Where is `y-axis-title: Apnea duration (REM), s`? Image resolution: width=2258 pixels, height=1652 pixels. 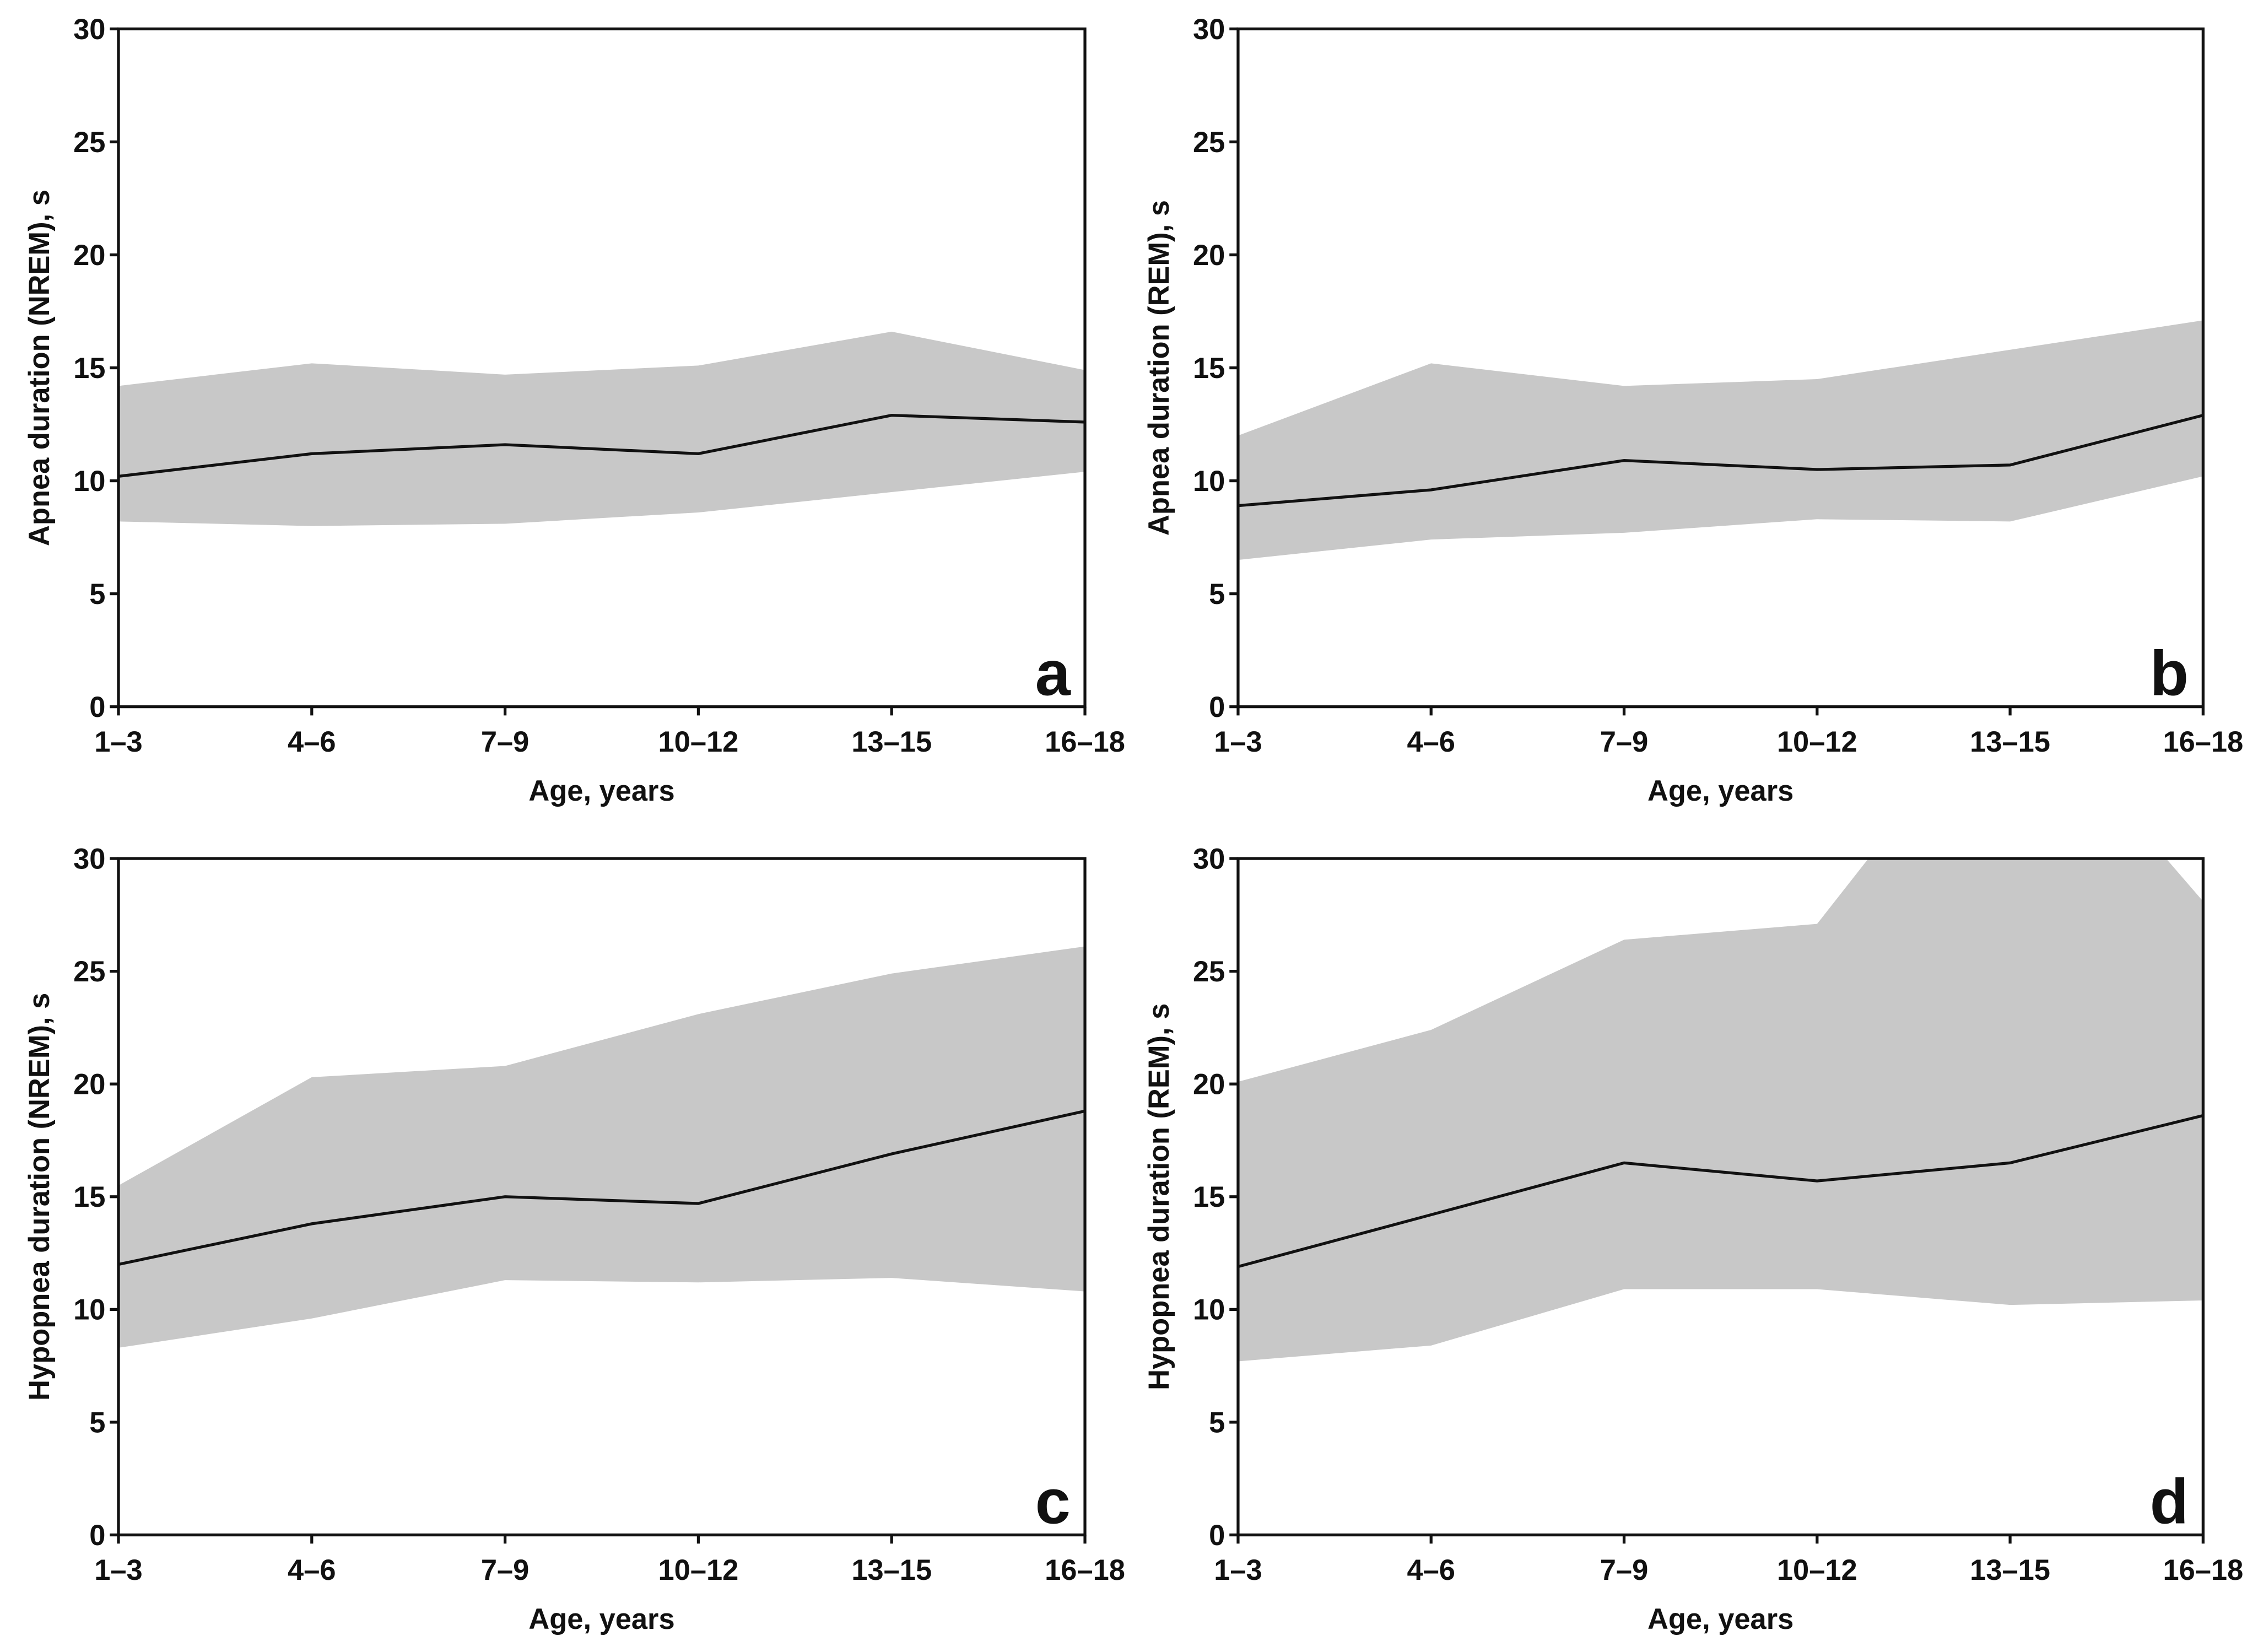
y-axis-title: Apnea duration (REM), s is located at coordinates (1159, 368).